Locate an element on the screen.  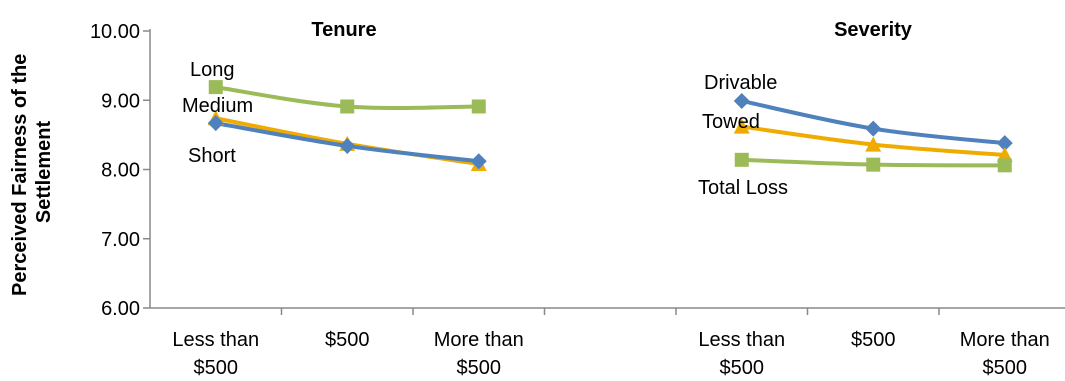
series-label: Towed is located at coordinates (731, 122).